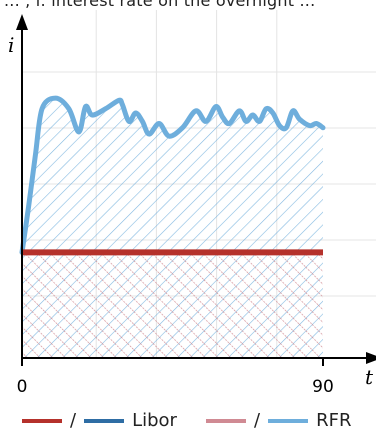  Describe the element at coordinates (371, 358) in the screenshot. I see `x-axis-arrow` at that location.